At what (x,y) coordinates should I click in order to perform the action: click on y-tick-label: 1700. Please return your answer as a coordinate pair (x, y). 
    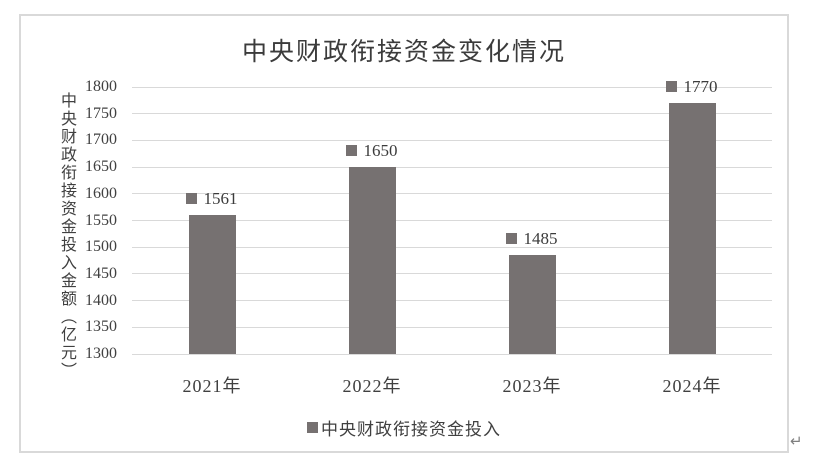
    Looking at the image, I should click on (101, 140).